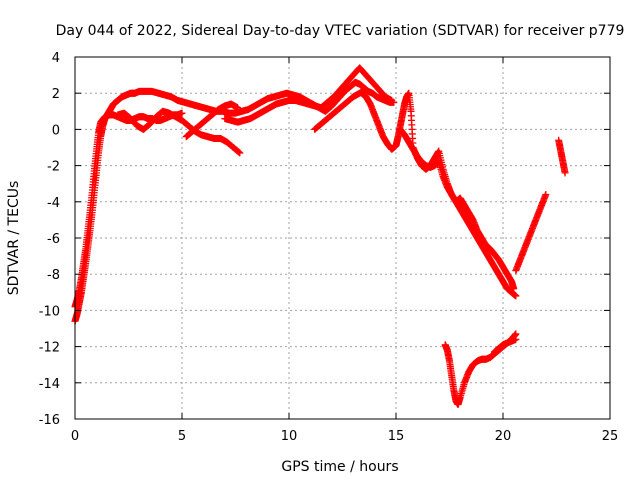 Image resolution: width=640 pixels, height=480 pixels. Describe the element at coordinates (53, 239) in the screenshot. I see `y-tick-label: -6` at that location.